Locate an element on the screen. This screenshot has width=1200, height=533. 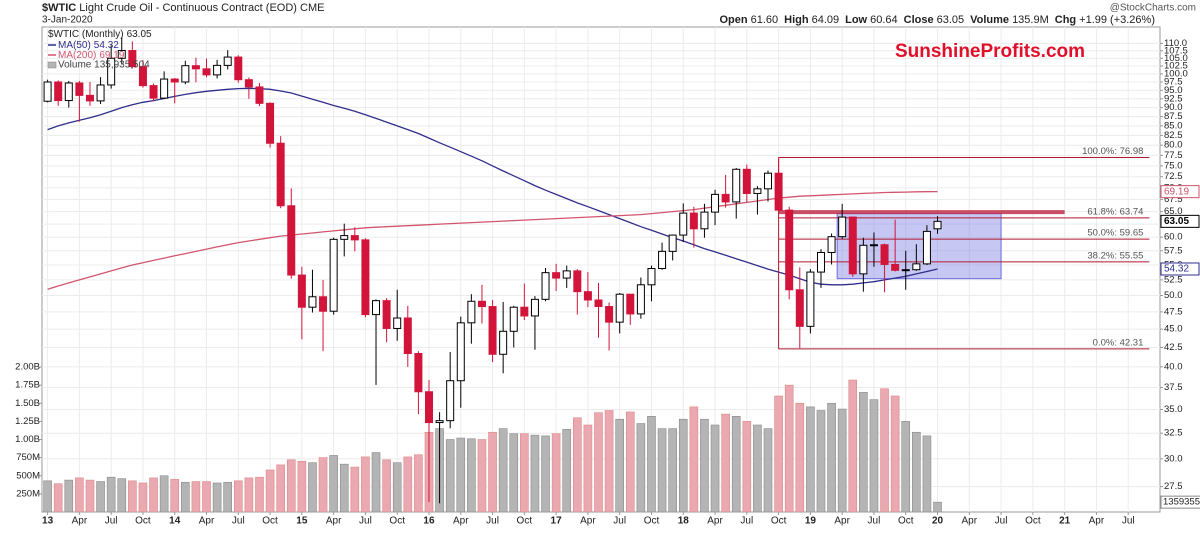
chart-date: 3-Jan-2020 is located at coordinates (67, 20).